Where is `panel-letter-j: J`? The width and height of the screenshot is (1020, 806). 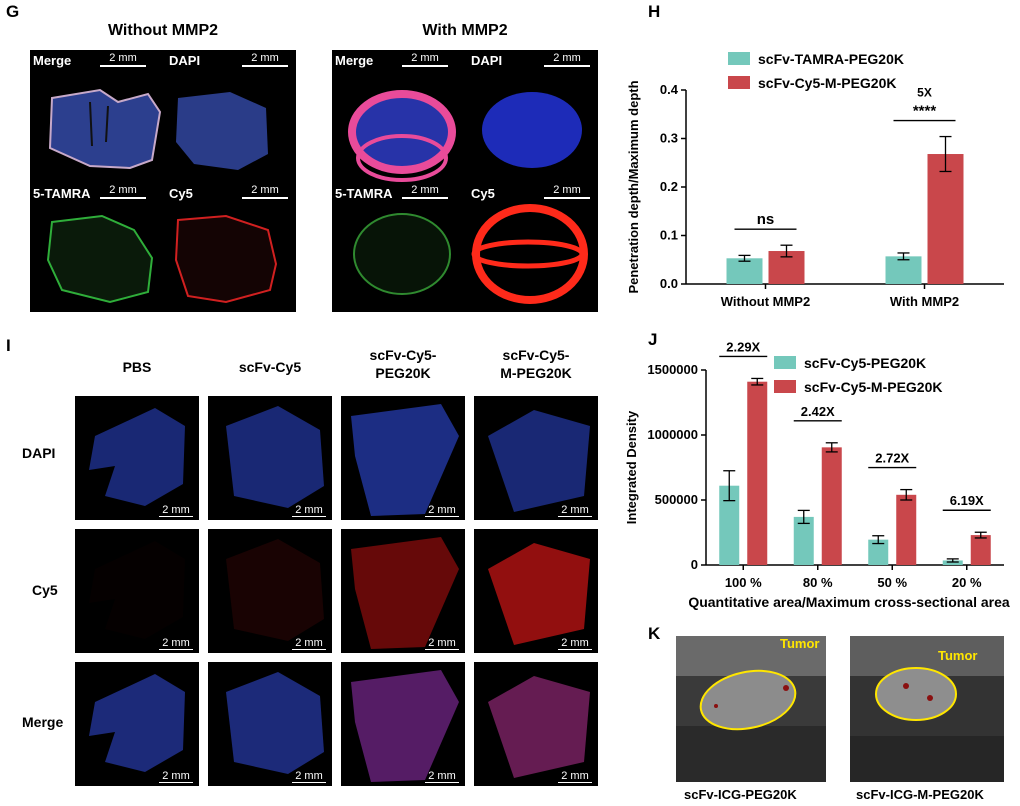
panel-letter-j: J is located at coordinates (653, 339).